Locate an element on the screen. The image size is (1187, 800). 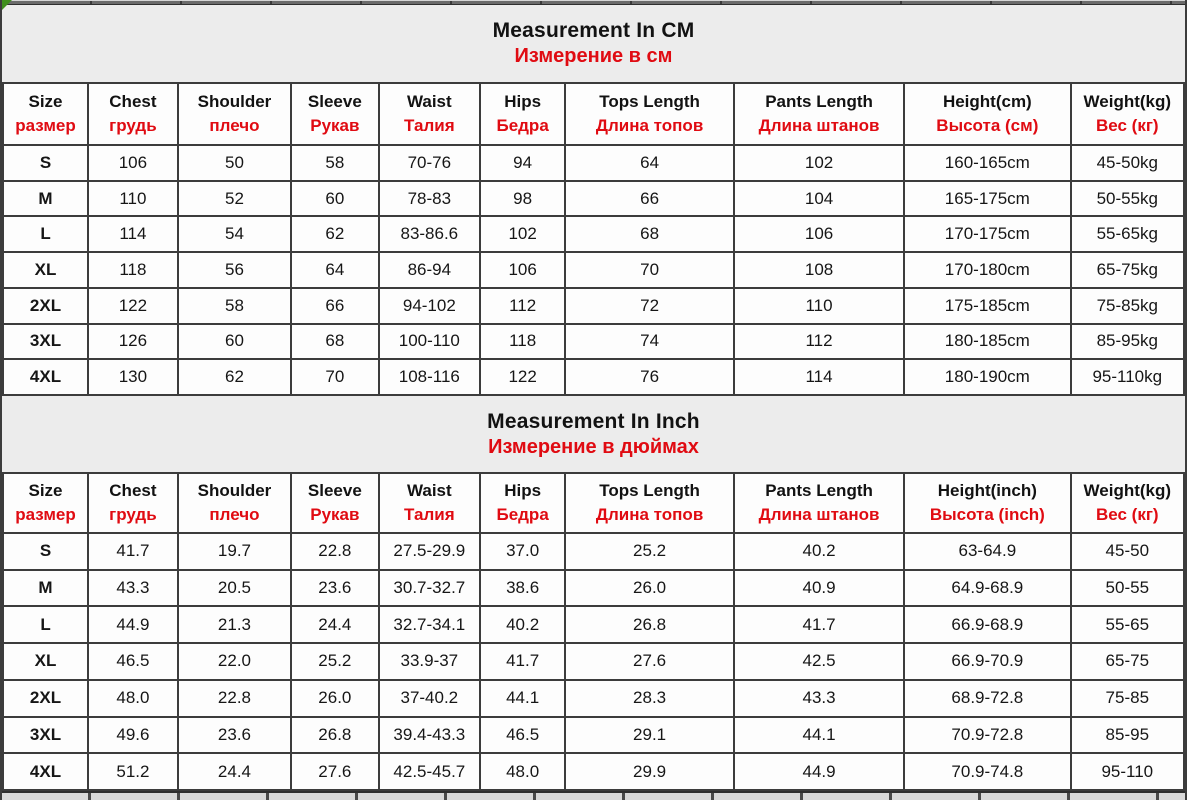
column-header: Waist Талия is located at coordinates (429, 503).